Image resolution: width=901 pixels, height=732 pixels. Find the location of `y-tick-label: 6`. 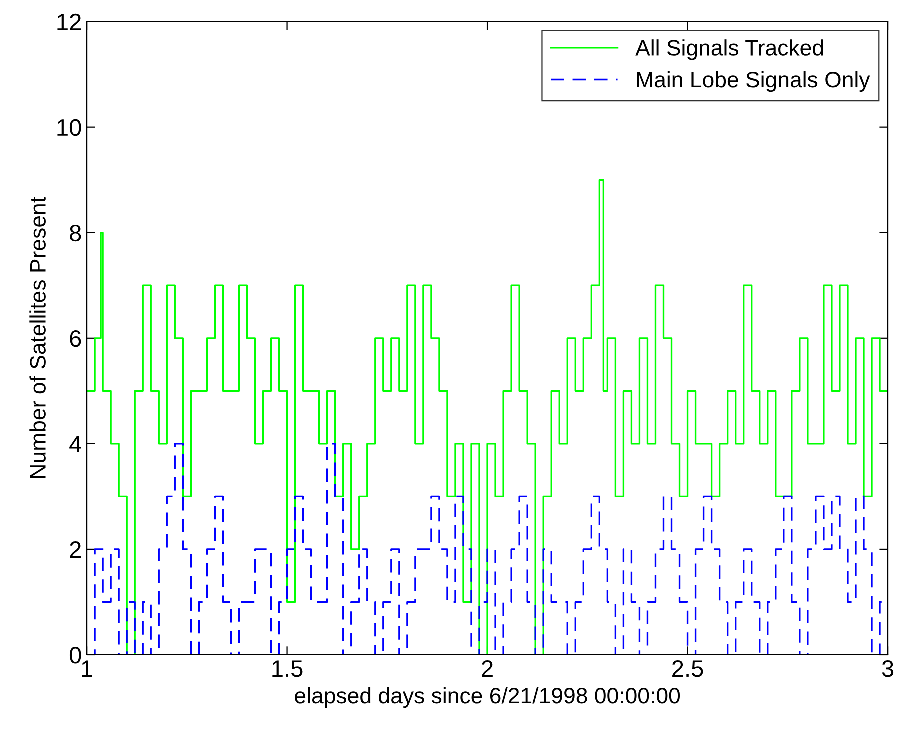

y-tick-label: 6 is located at coordinates (76, 339).